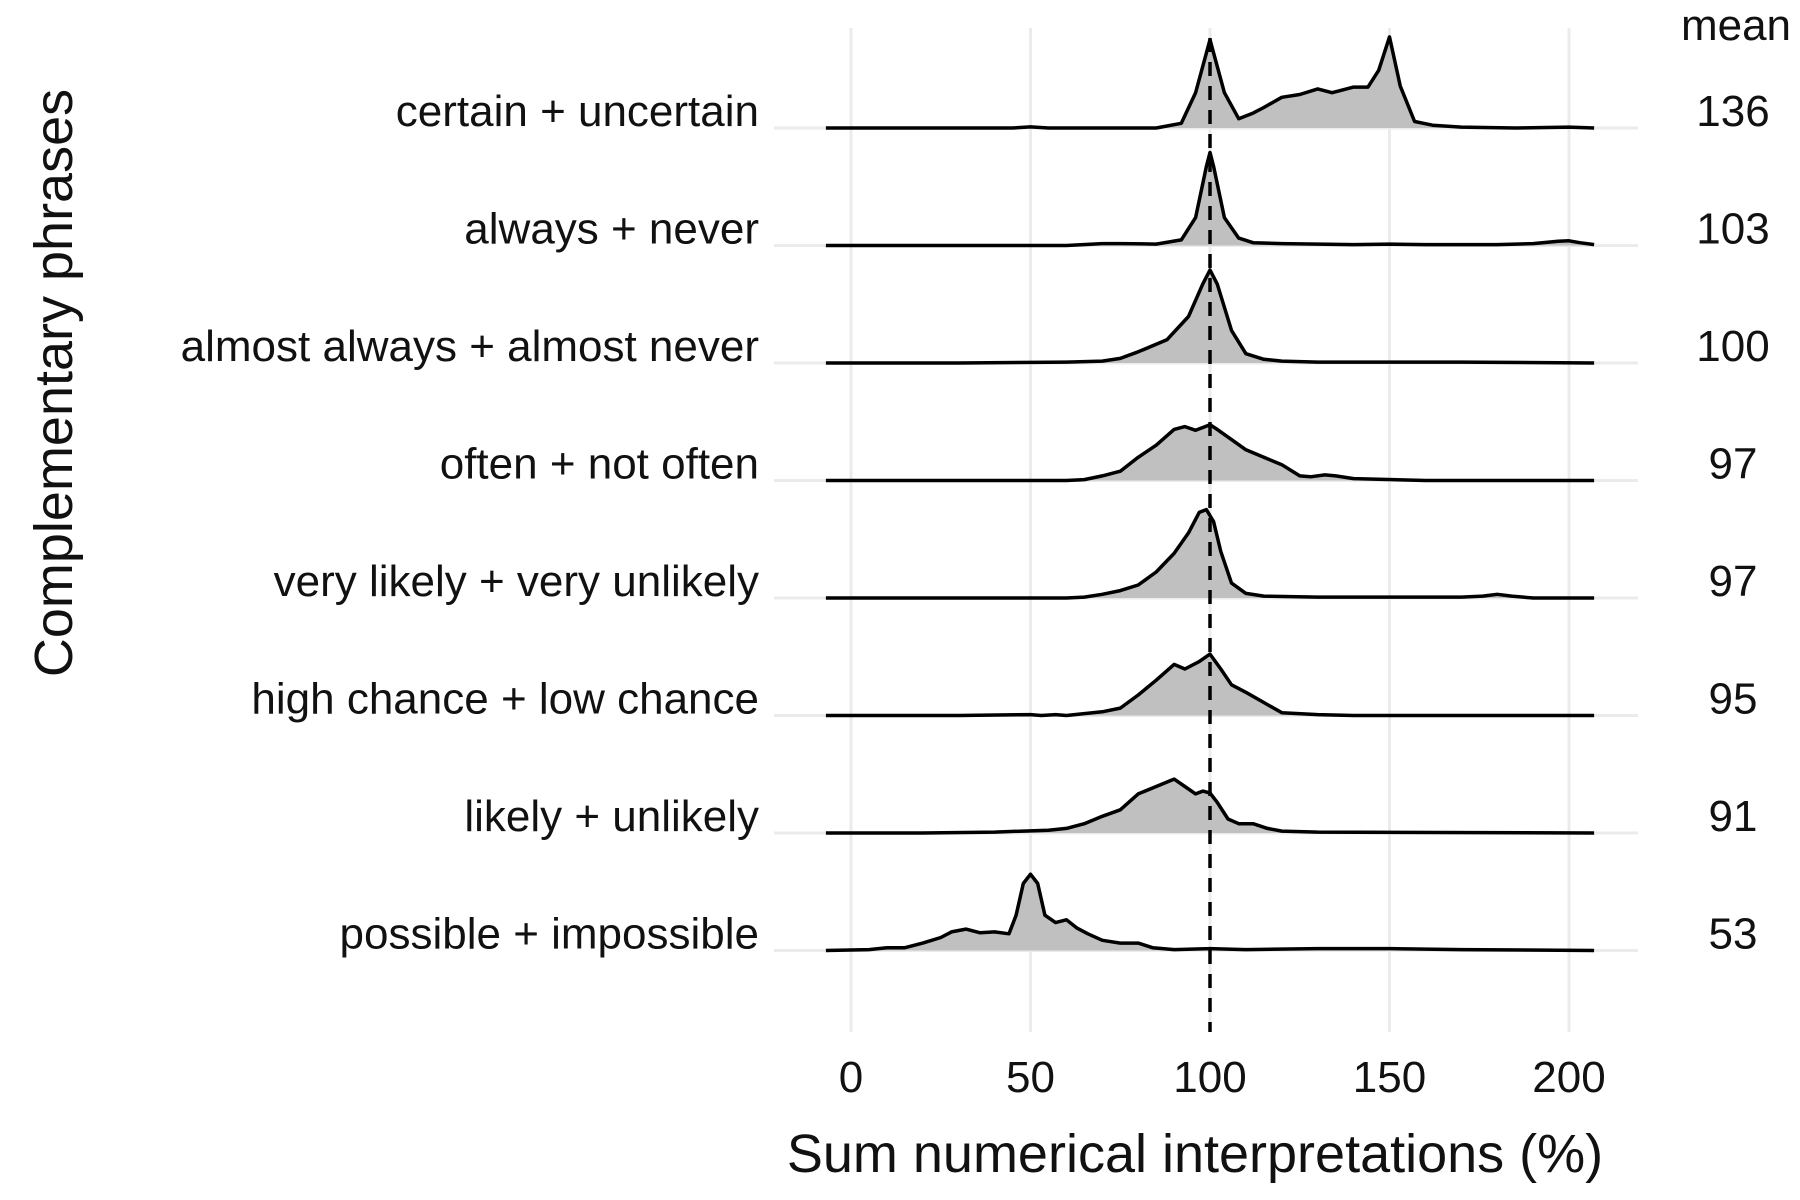  I want to click on mean-value-4: 97, so click(1733, 581).